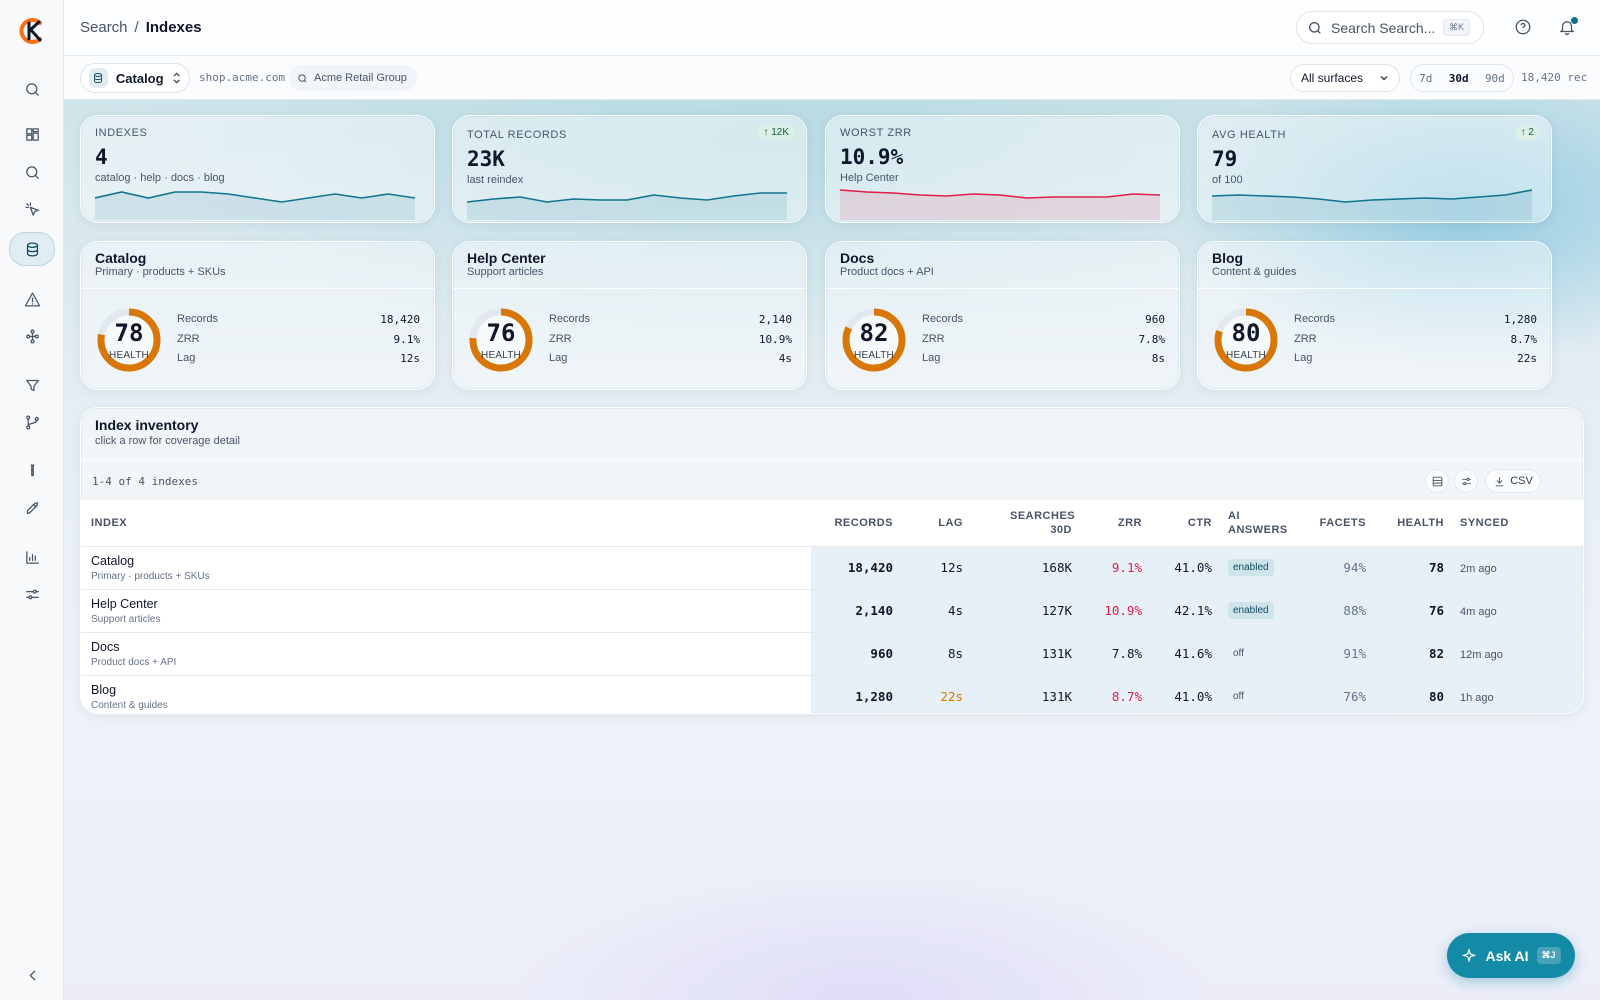  Describe the element at coordinates (32, 299) in the screenshot. I see `nav-alerts-icon` at that location.